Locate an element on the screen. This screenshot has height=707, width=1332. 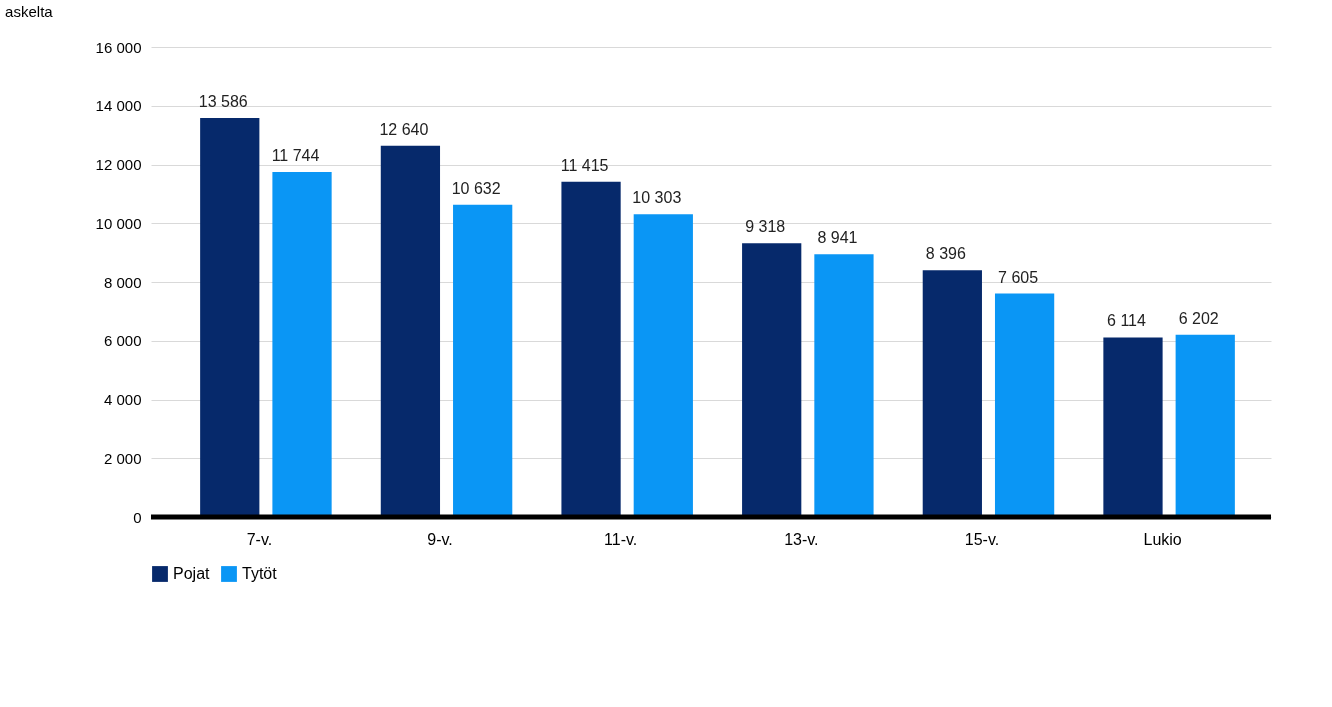
data-label: 6 202 is located at coordinates (1198, 318).